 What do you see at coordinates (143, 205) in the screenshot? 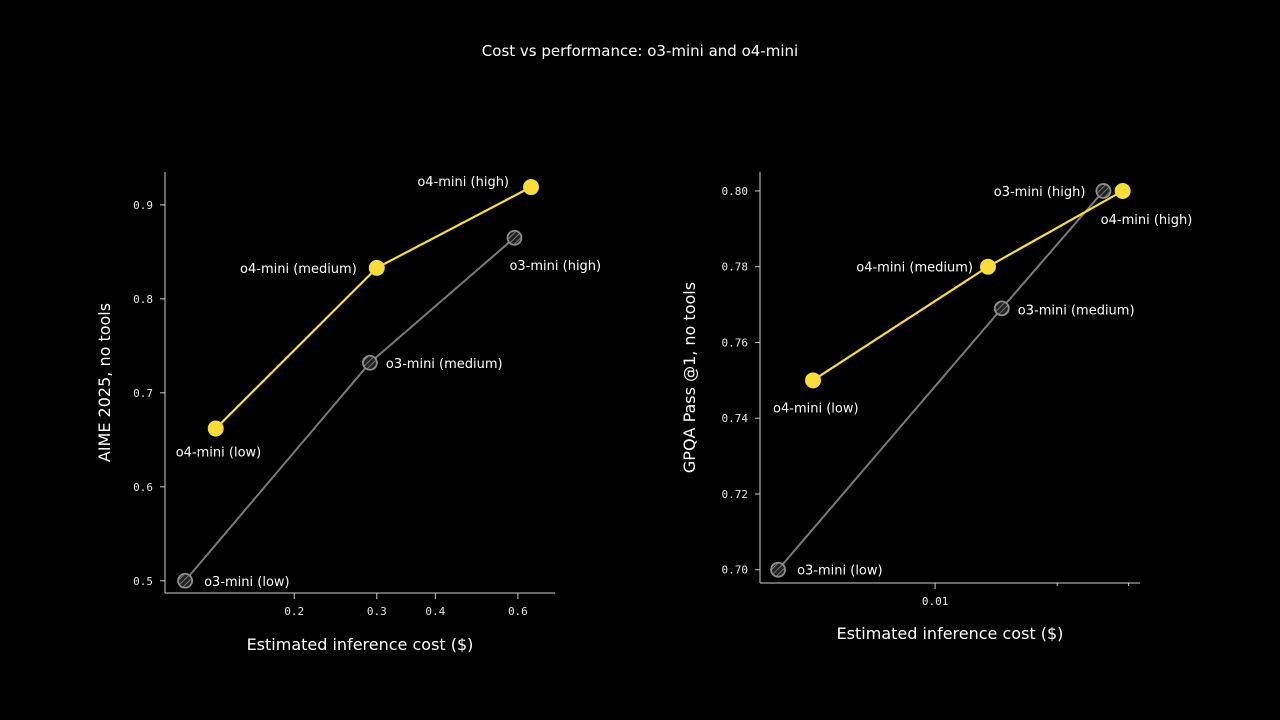
I see `y-tick-label: 0.9` at bounding box center [143, 205].